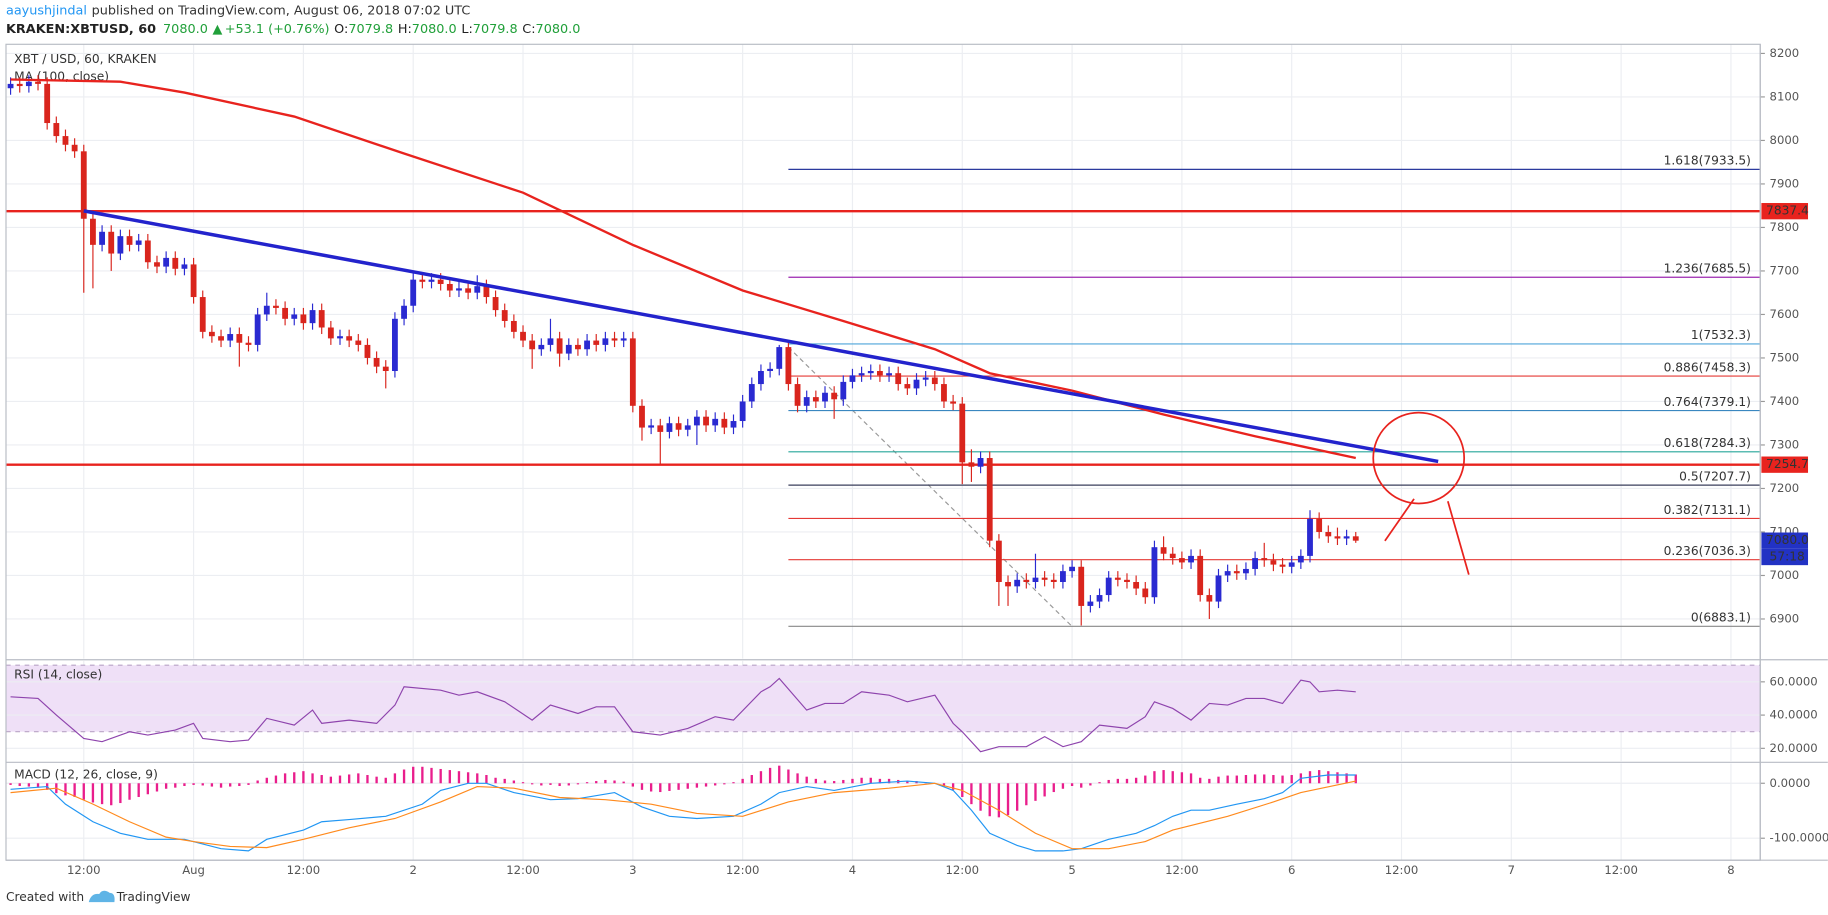 The width and height of the screenshot is (1828, 915). Describe the element at coordinates (1707, 402) in the screenshot. I see `fib-label: 0.764(7379.1)` at that location.